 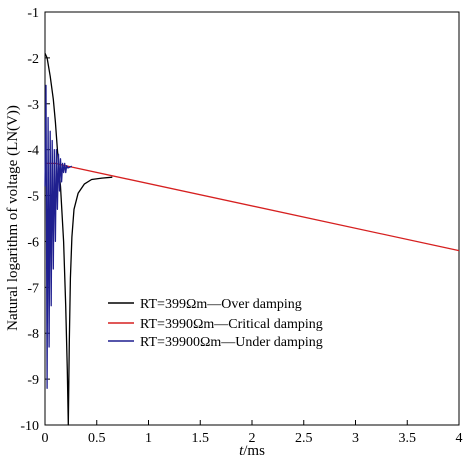 What do you see at coordinates (148, 438) in the screenshot?
I see `x-tick-label: 1` at bounding box center [148, 438].